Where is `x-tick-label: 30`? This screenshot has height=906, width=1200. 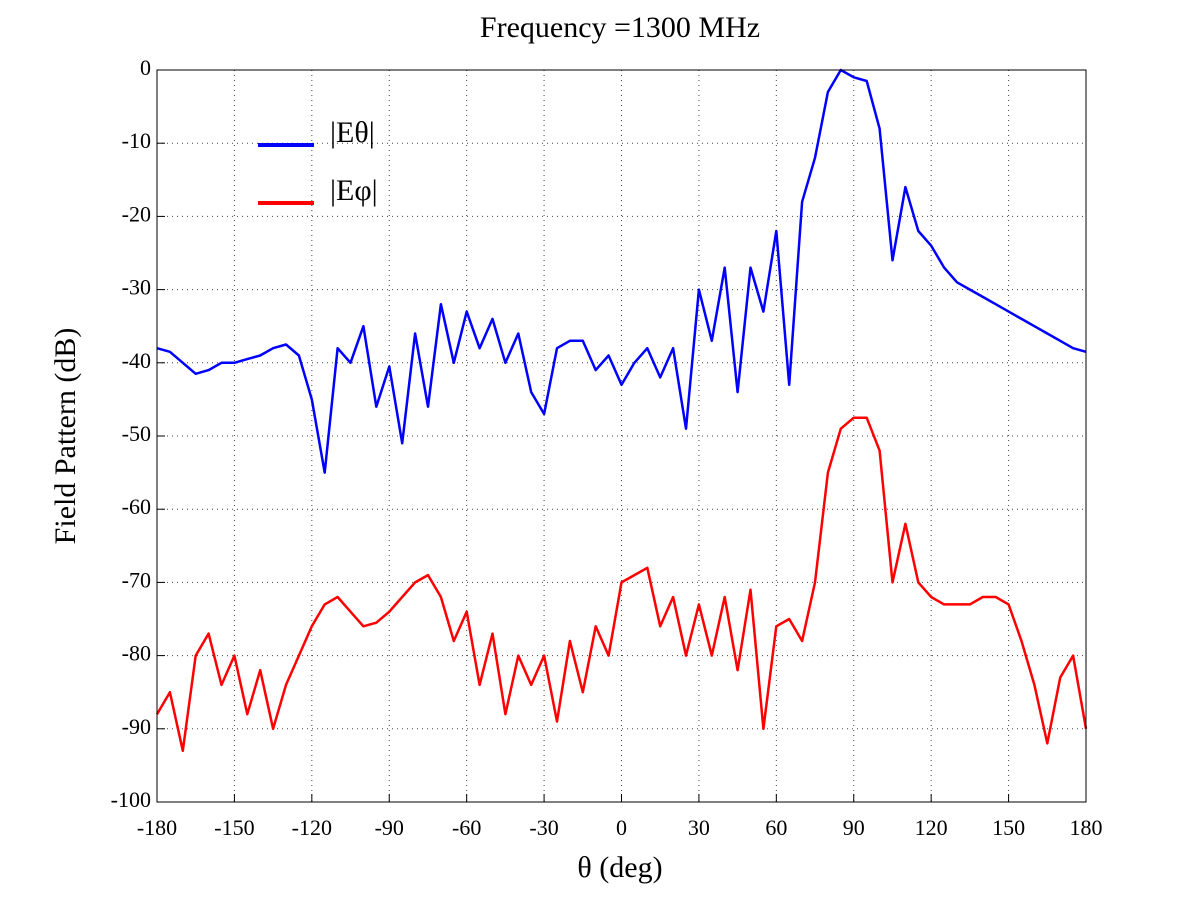
x-tick-label: 30 is located at coordinates (699, 827).